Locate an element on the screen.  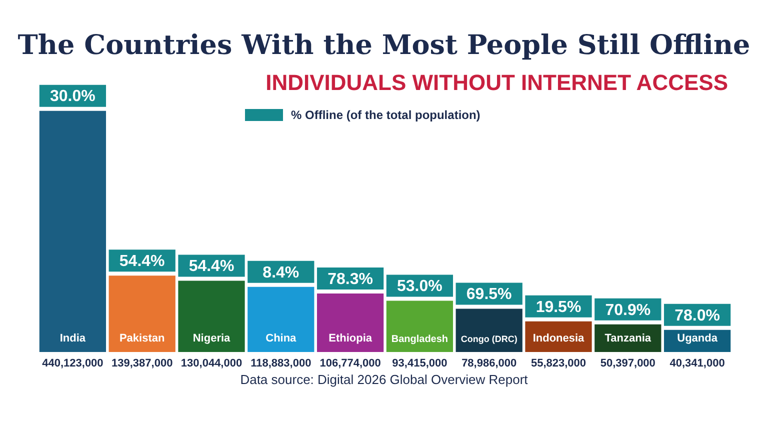
data-label: 93,415,000 is located at coordinates (420, 364).